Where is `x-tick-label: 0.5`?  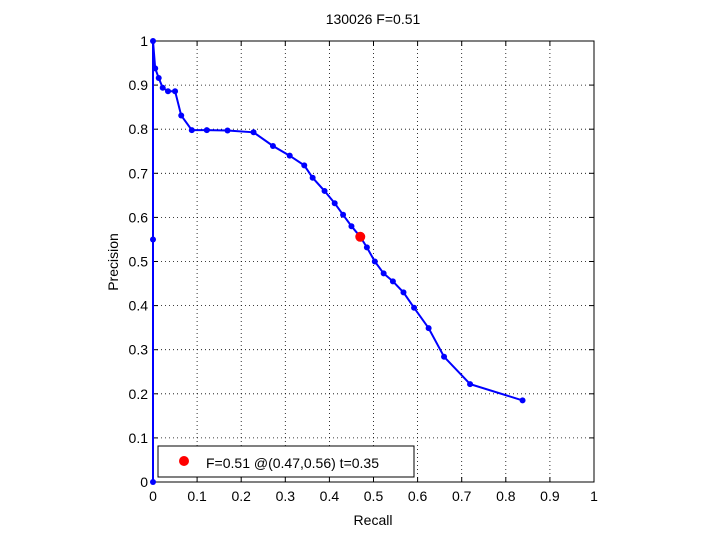
x-tick-label: 0.5 is located at coordinates (374, 496).